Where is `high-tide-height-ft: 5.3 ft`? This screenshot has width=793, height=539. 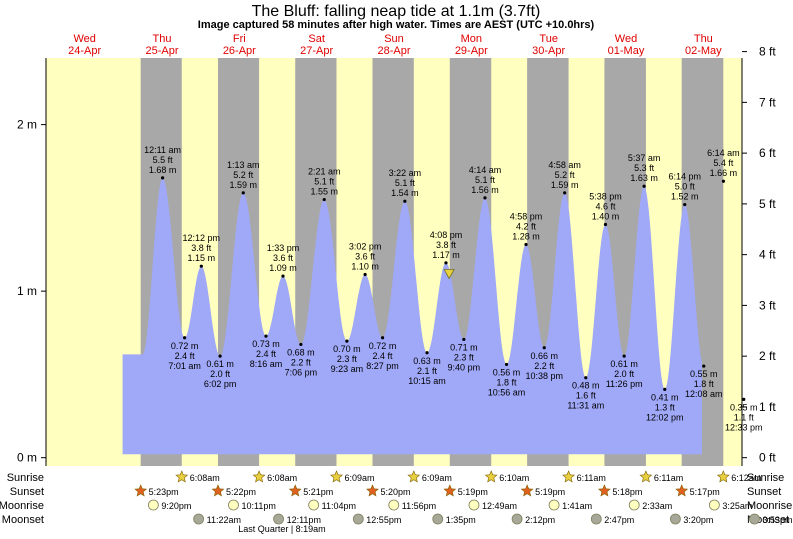
high-tide-height-ft: 5.3 ft is located at coordinates (644, 168).